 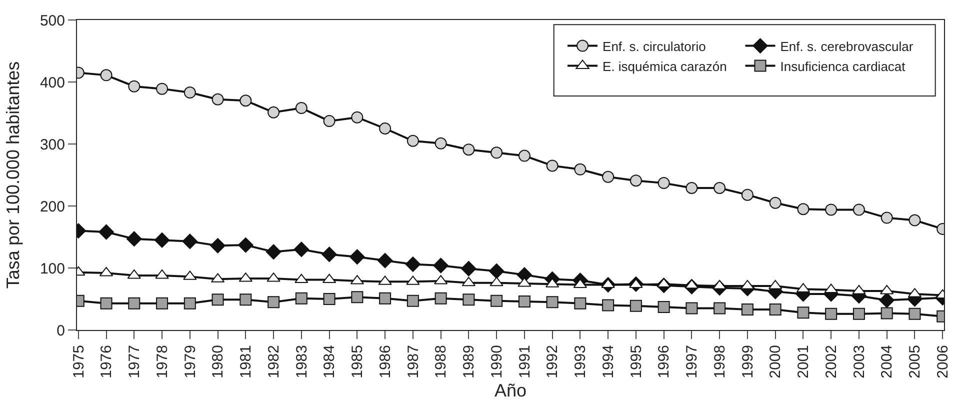 I want to click on x-tick-label: 1994, so click(x=608, y=361).